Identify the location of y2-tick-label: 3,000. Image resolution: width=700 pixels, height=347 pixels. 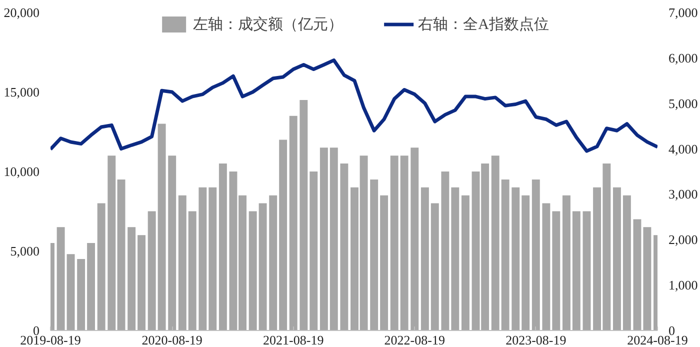
(683, 194).